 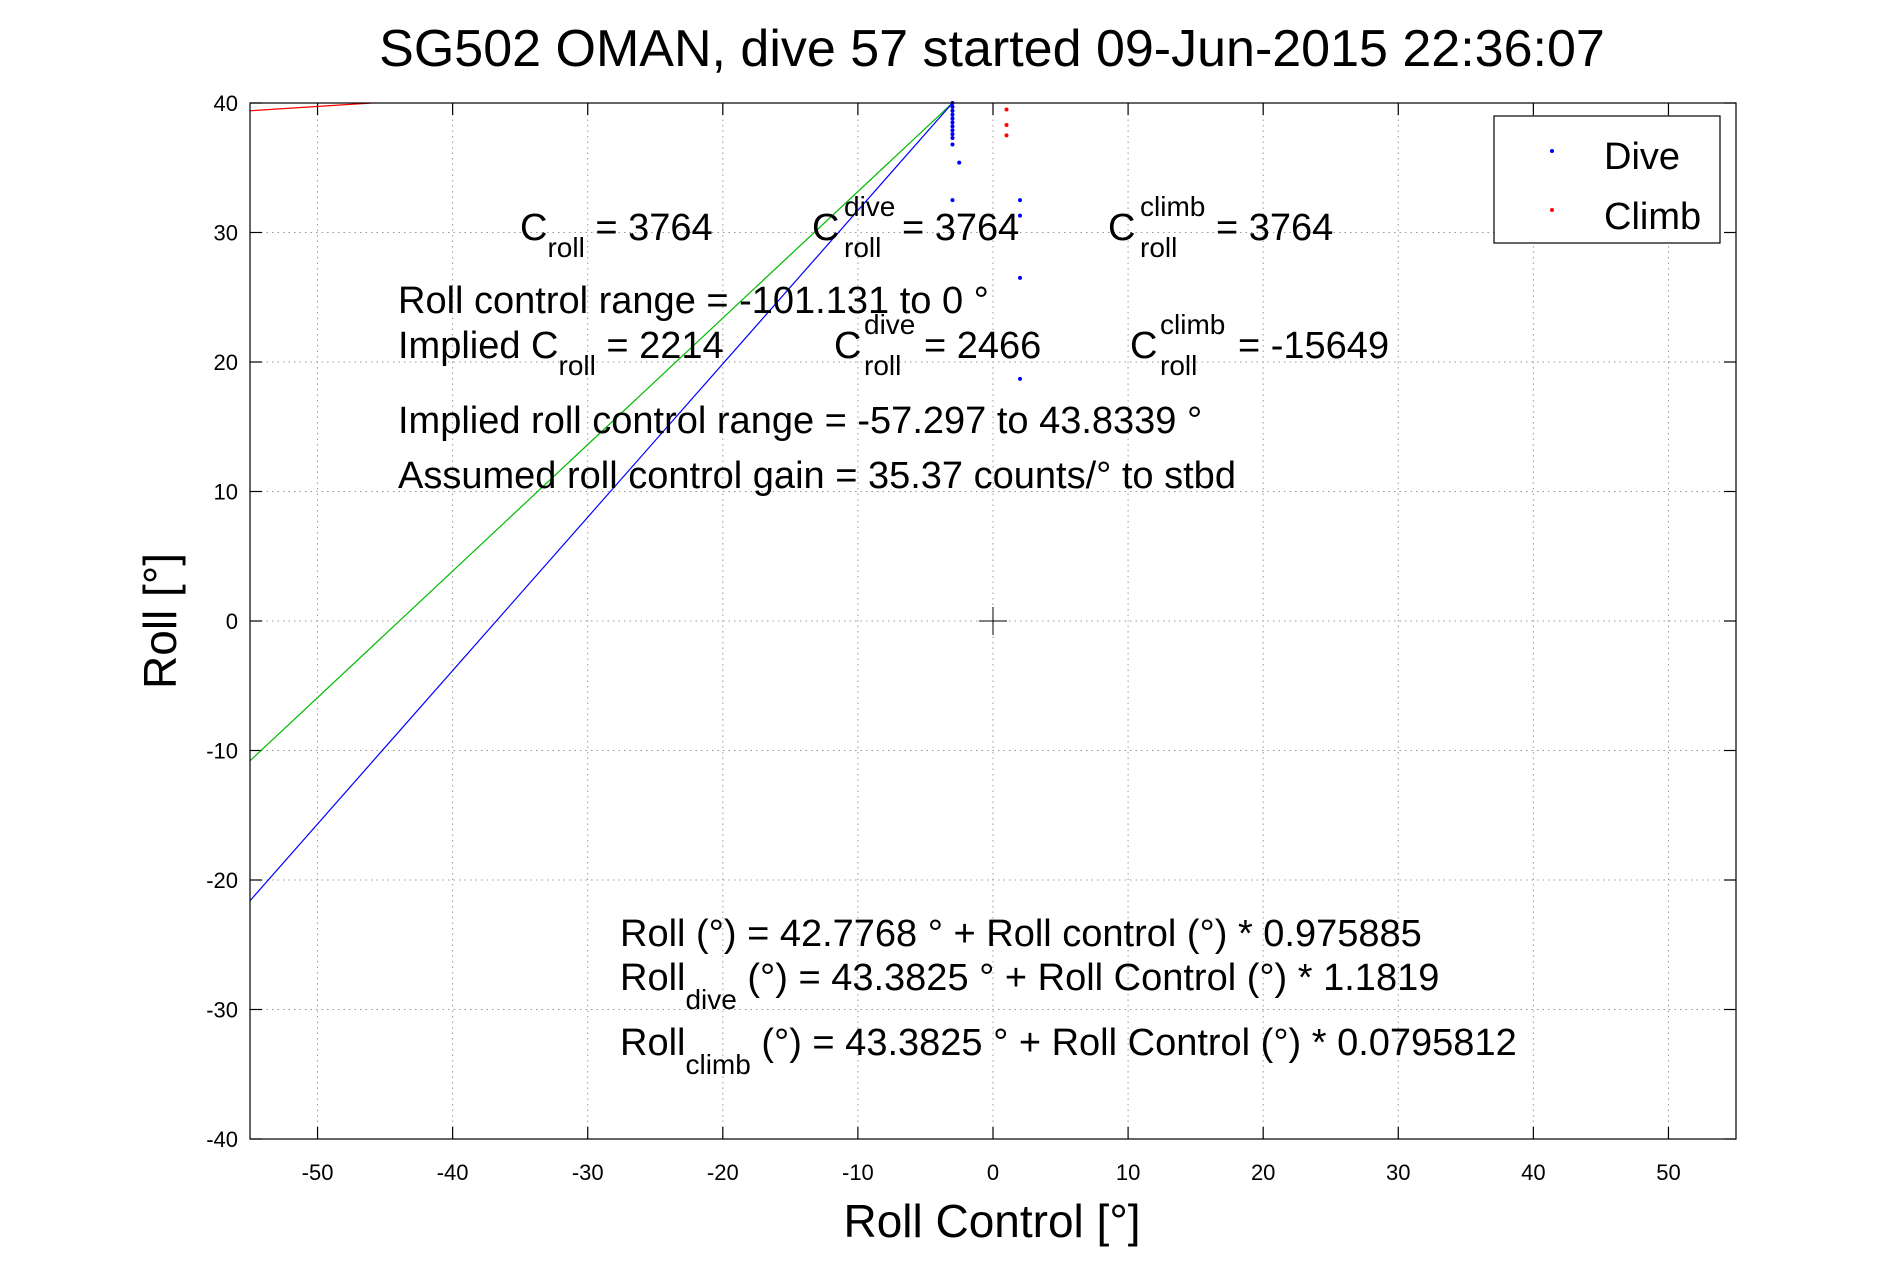 What do you see at coordinates (1552, 210) in the screenshot?
I see `legend-climb-marker` at bounding box center [1552, 210].